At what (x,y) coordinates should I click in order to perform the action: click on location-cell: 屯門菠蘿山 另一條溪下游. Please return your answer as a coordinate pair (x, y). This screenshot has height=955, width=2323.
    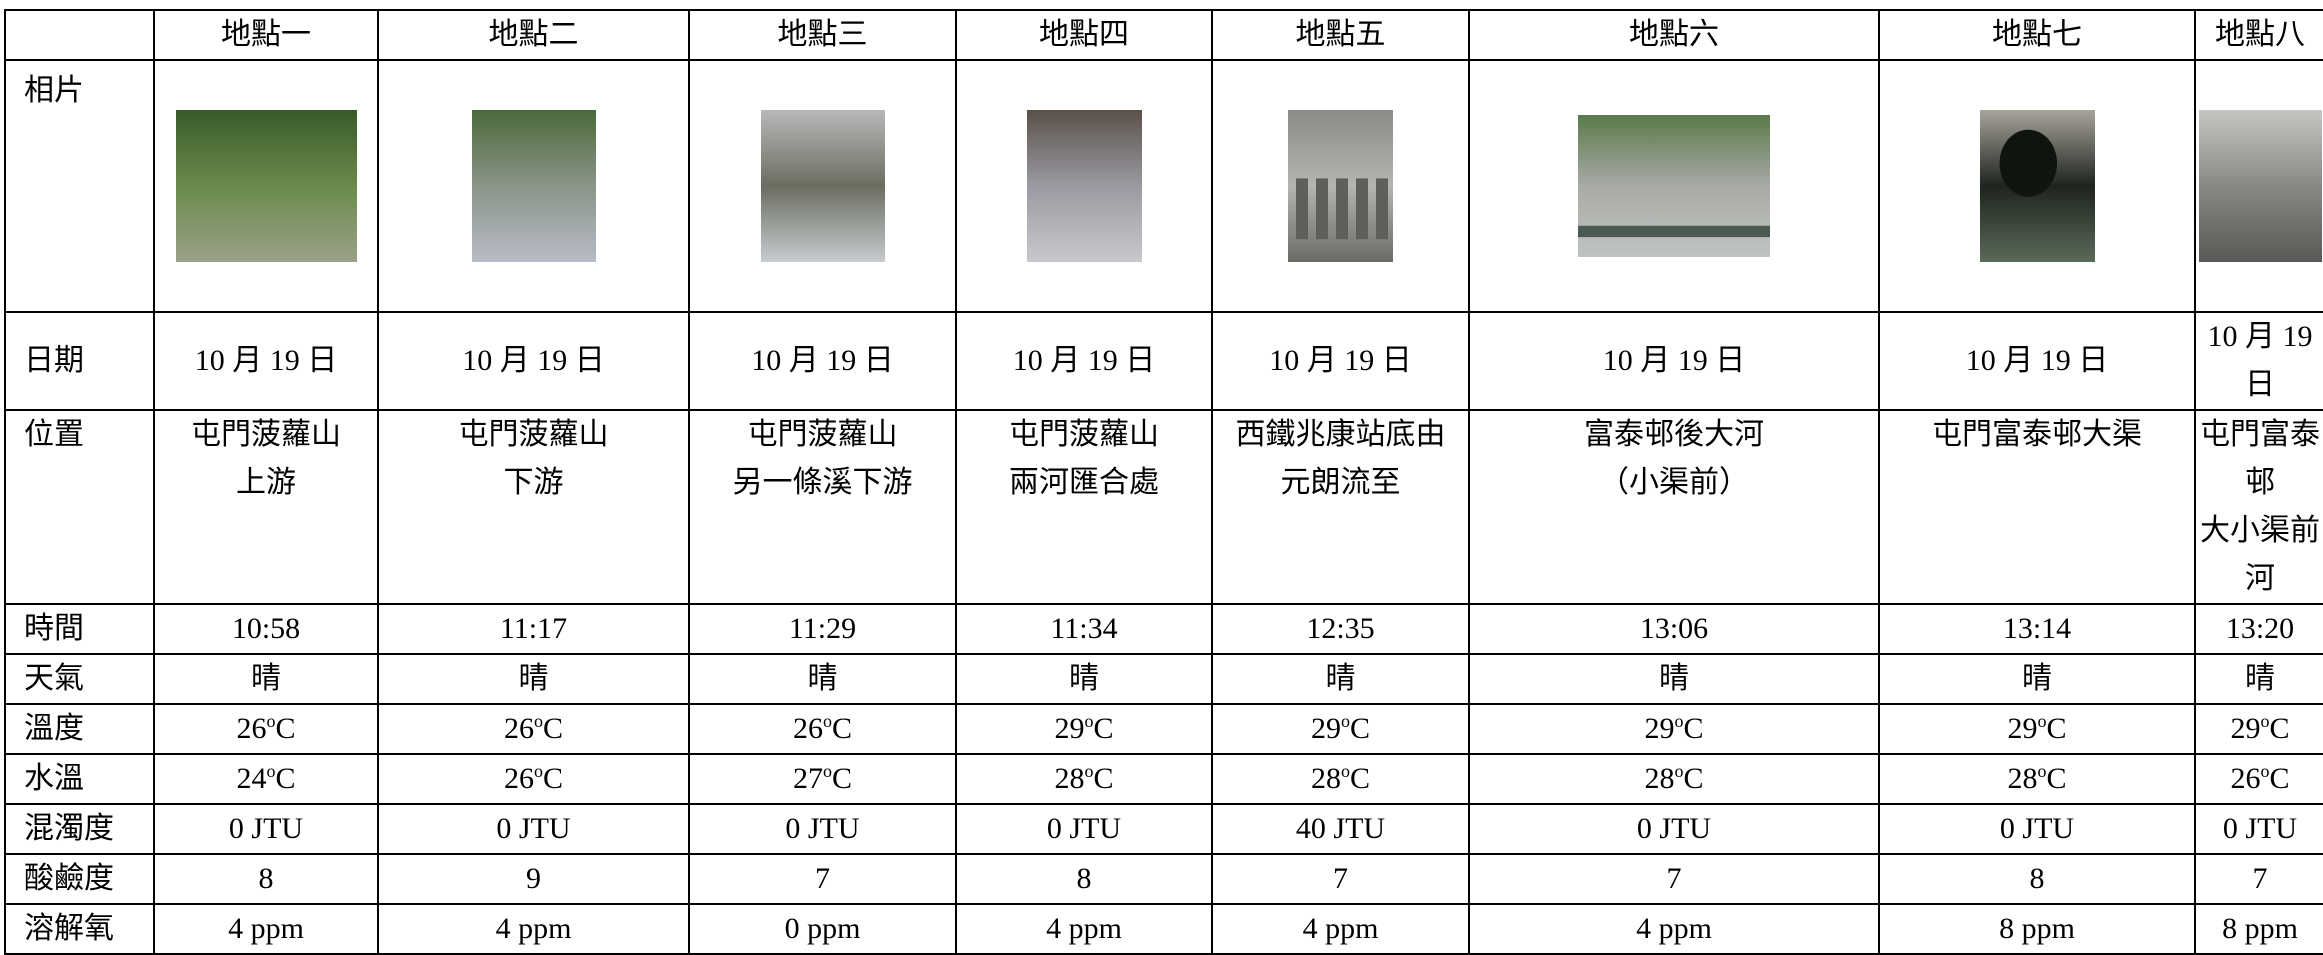
    Looking at the image, I should click on (822, 507).